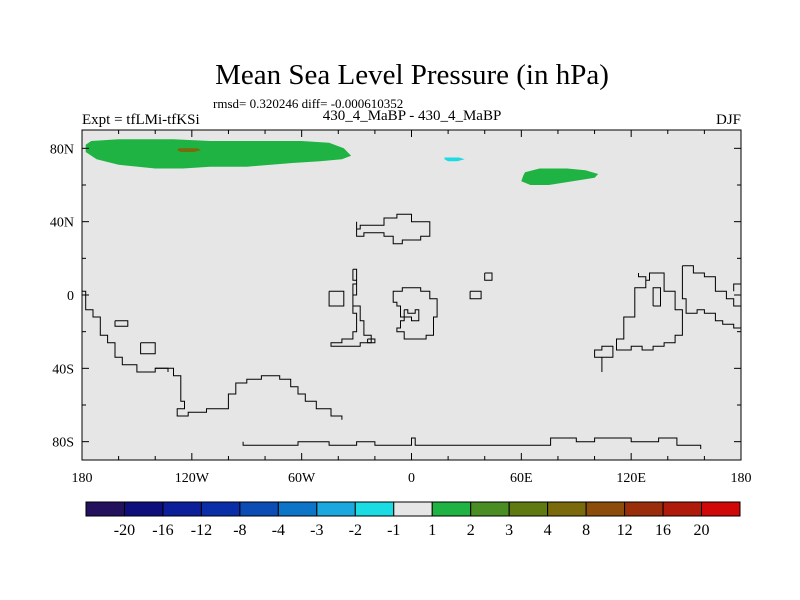  What do you see at coordinates (509, 530) in the screenshot?
I see `colorbar-label: 3` at bounding box center [509, 530].